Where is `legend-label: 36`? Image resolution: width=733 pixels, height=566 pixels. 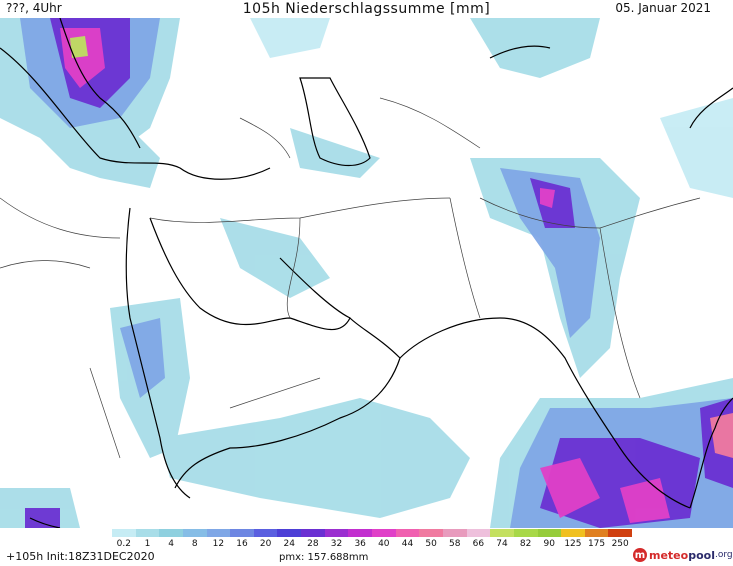 legend-label: 36 is located at coordinates (360, 544).